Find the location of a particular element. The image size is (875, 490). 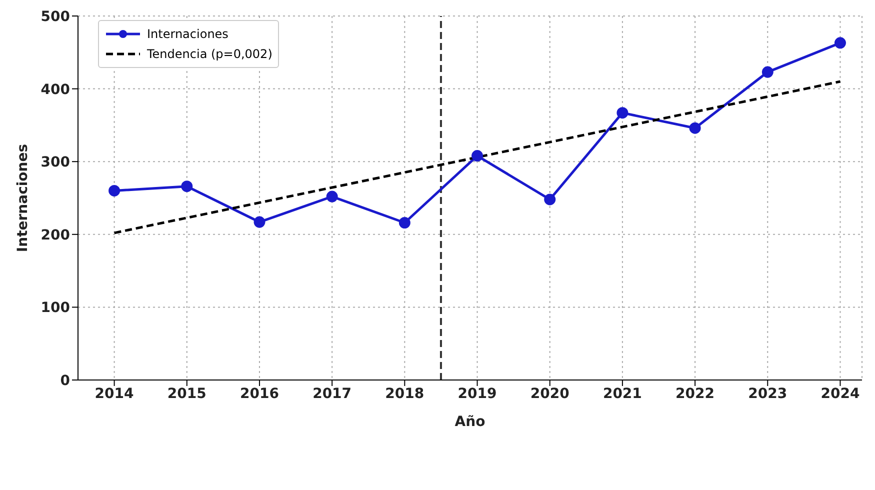

y-tick-label: 0 is located at coordinates (65, 380).